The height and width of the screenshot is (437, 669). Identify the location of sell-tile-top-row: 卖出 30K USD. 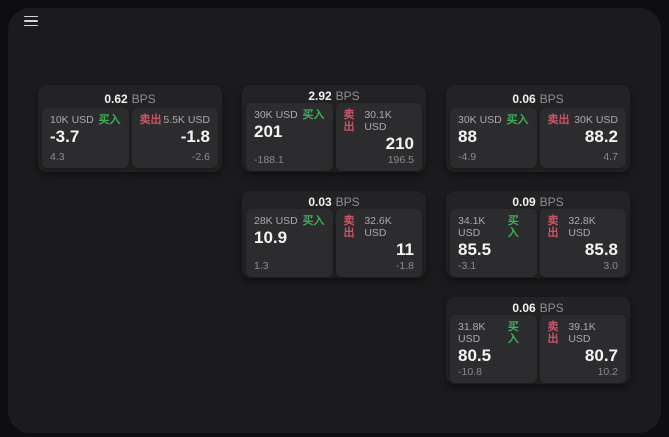
(583, 120).